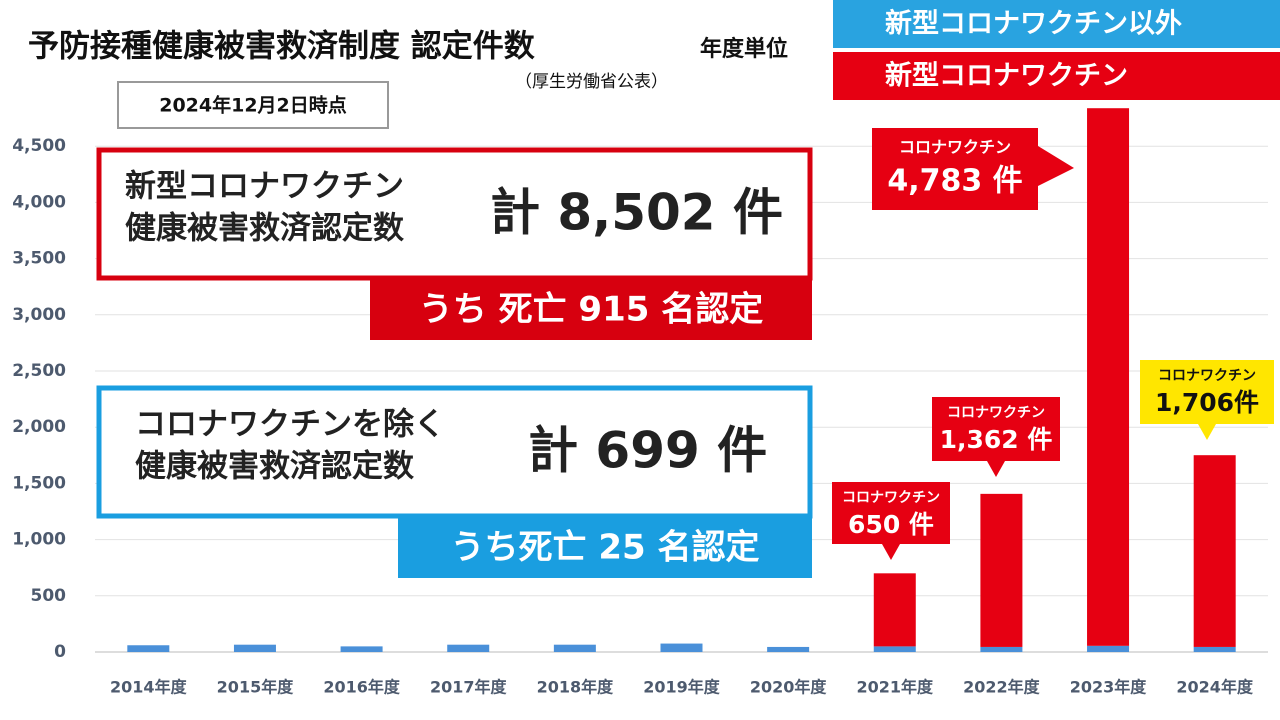 The image size is (1280, 720). Describe the element at coordinates (39, 146) in the screenshot. I see `y-tick-label: 4,500` at that location.